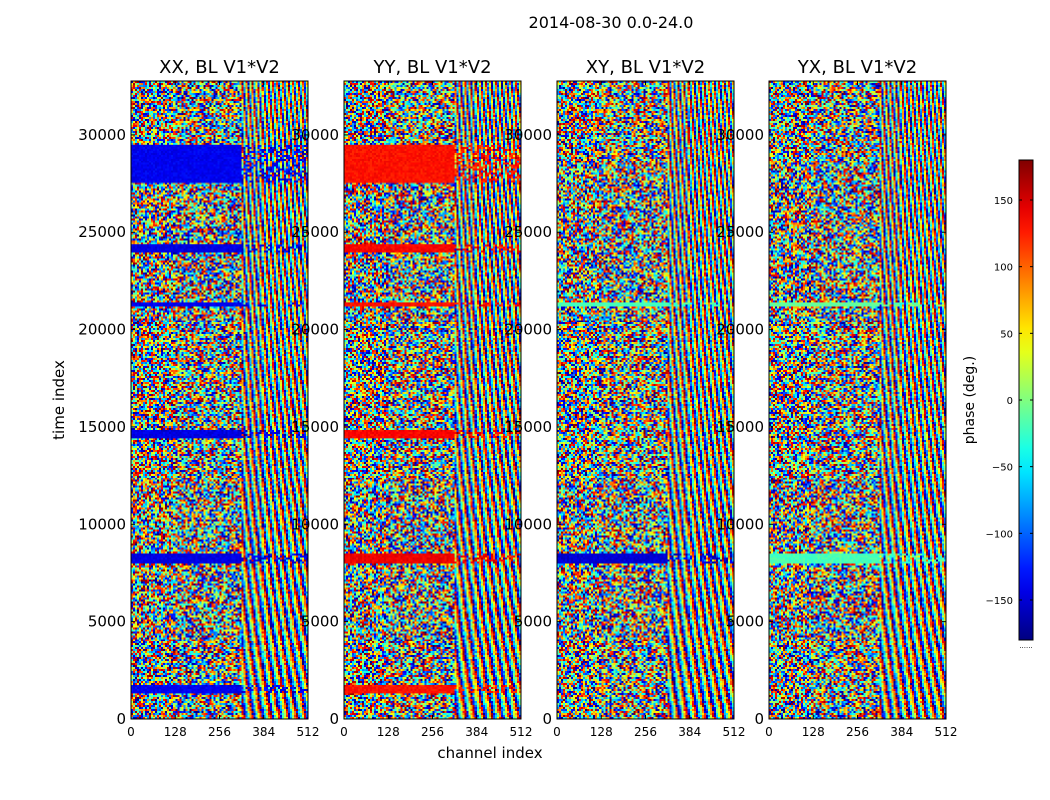 The height and width of the screenshot is (800, 1050). Describe the element at coordinates (857, 67) in the screenshot. I see `panel-title: YX, BL V1*V2` at that location.